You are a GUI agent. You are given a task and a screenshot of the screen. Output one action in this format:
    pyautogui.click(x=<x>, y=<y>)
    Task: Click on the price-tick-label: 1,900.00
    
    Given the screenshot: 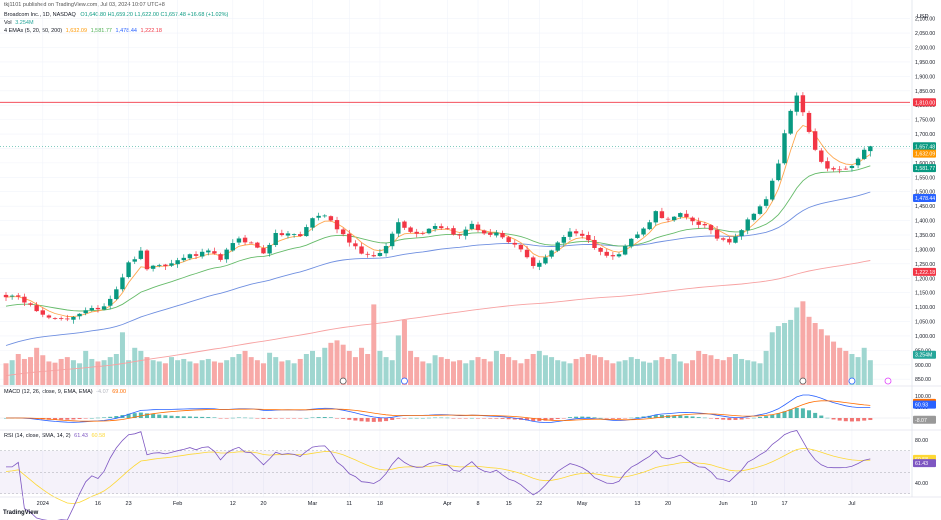 What is the action you would take?
    pyautogui.click(x=925, y=77)
    